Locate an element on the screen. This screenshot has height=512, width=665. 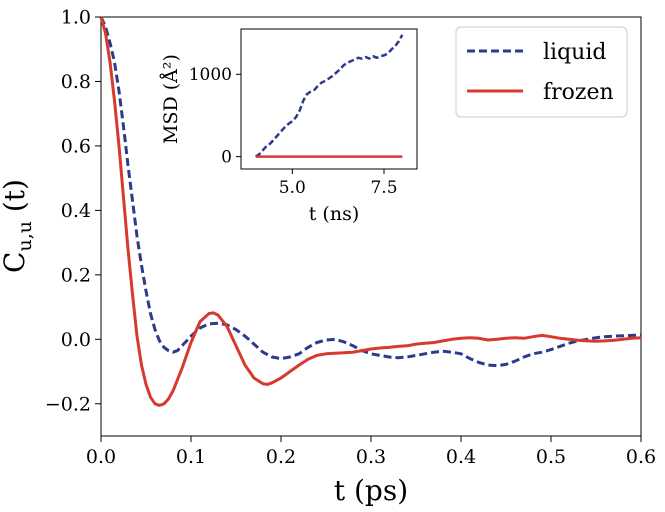
legend-frozen-label: frozen is located at coordinates (578, 92).